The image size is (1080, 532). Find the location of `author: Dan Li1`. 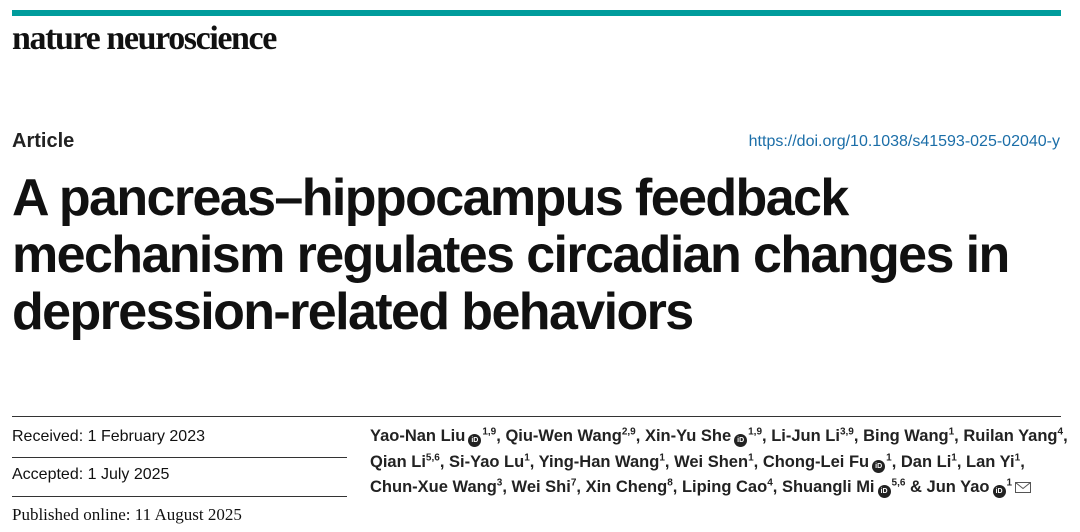

author: Dan Li1 is located at coordinates (929, 462).